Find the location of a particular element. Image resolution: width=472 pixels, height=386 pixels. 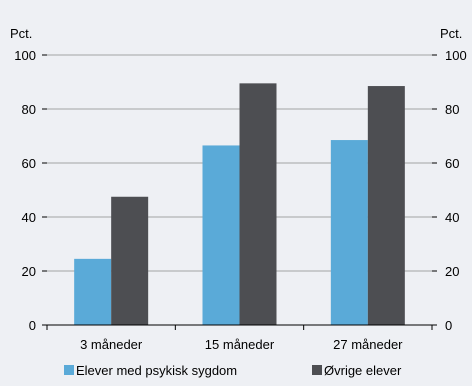

x-tick-label: 15 måneder is located at coordinates (240, 344).